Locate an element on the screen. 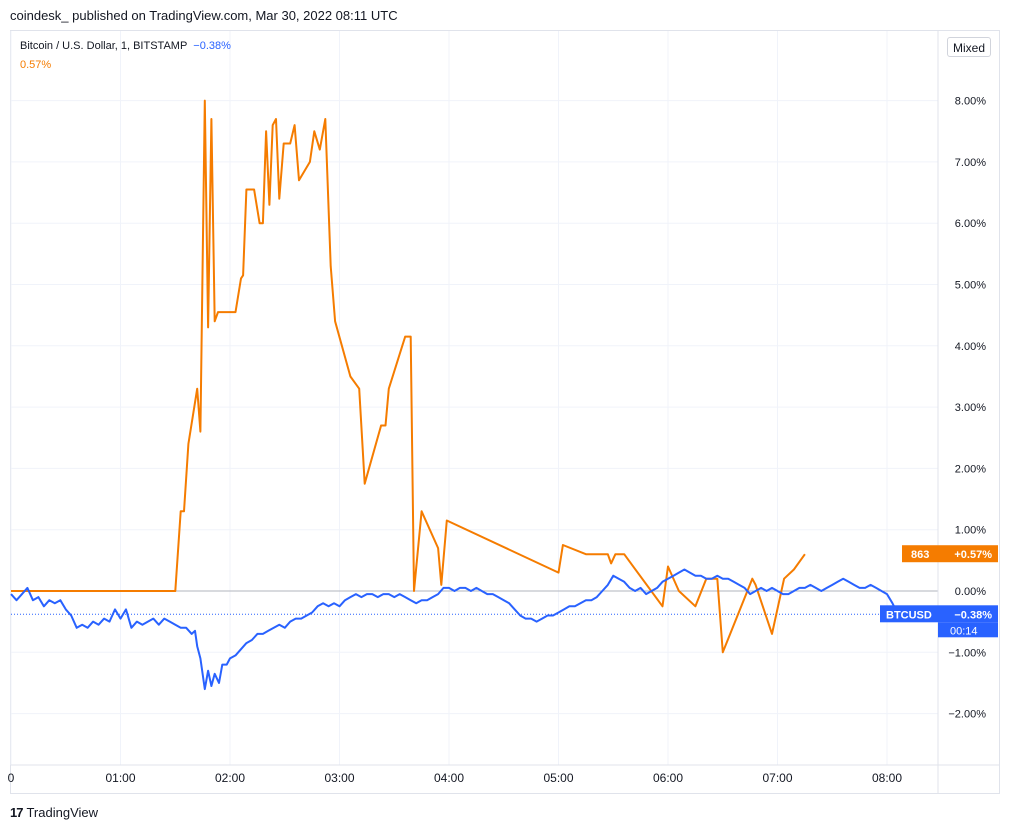  y-tick-label: 3.00% is located at coordinates (970, 408).